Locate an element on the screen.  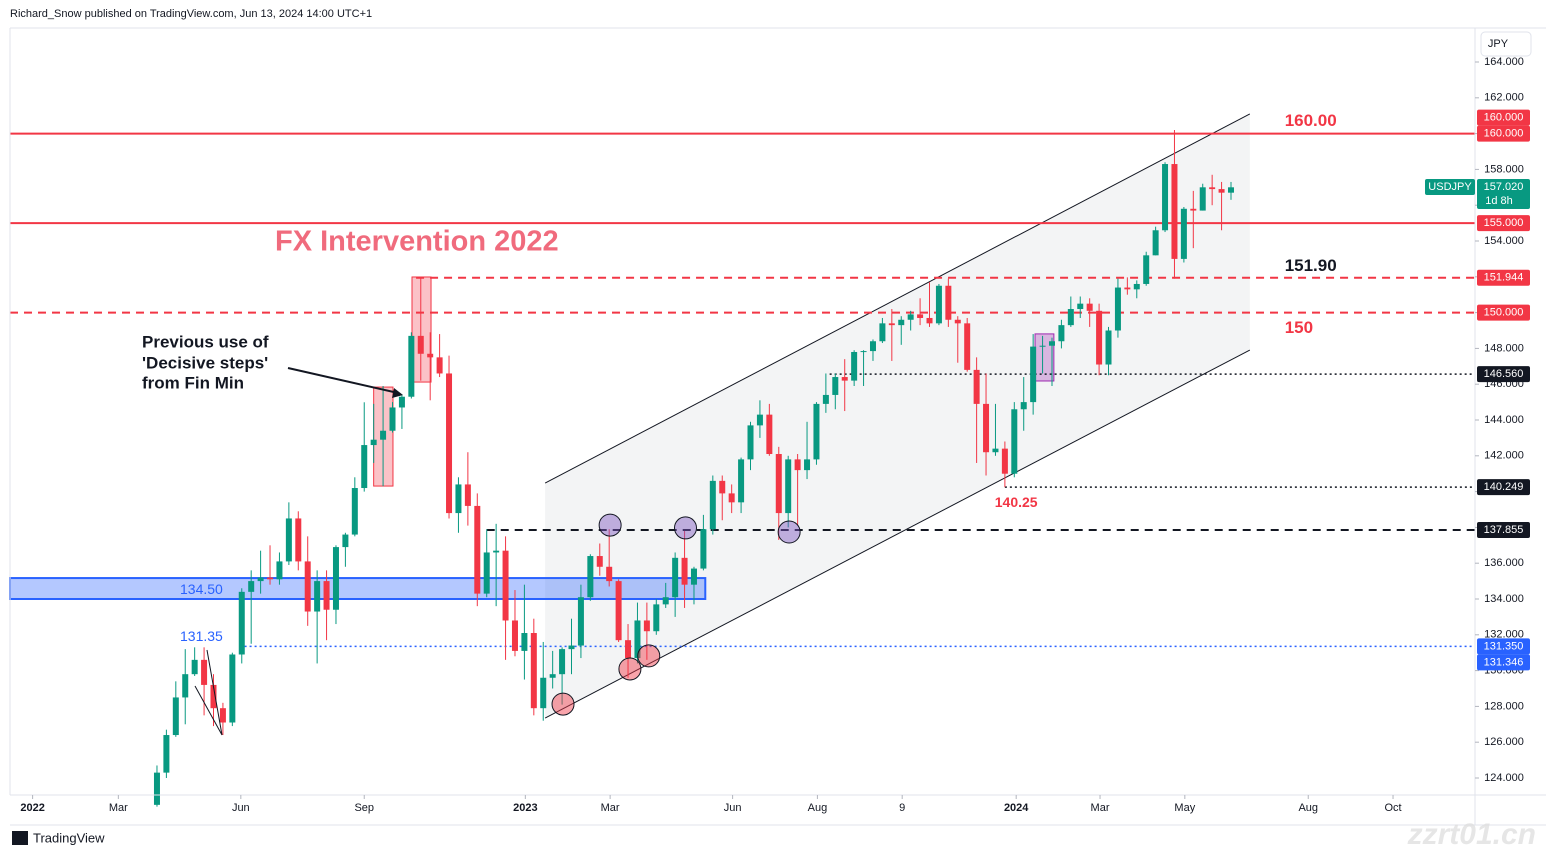
drawing is located at coordinates (208, 692).